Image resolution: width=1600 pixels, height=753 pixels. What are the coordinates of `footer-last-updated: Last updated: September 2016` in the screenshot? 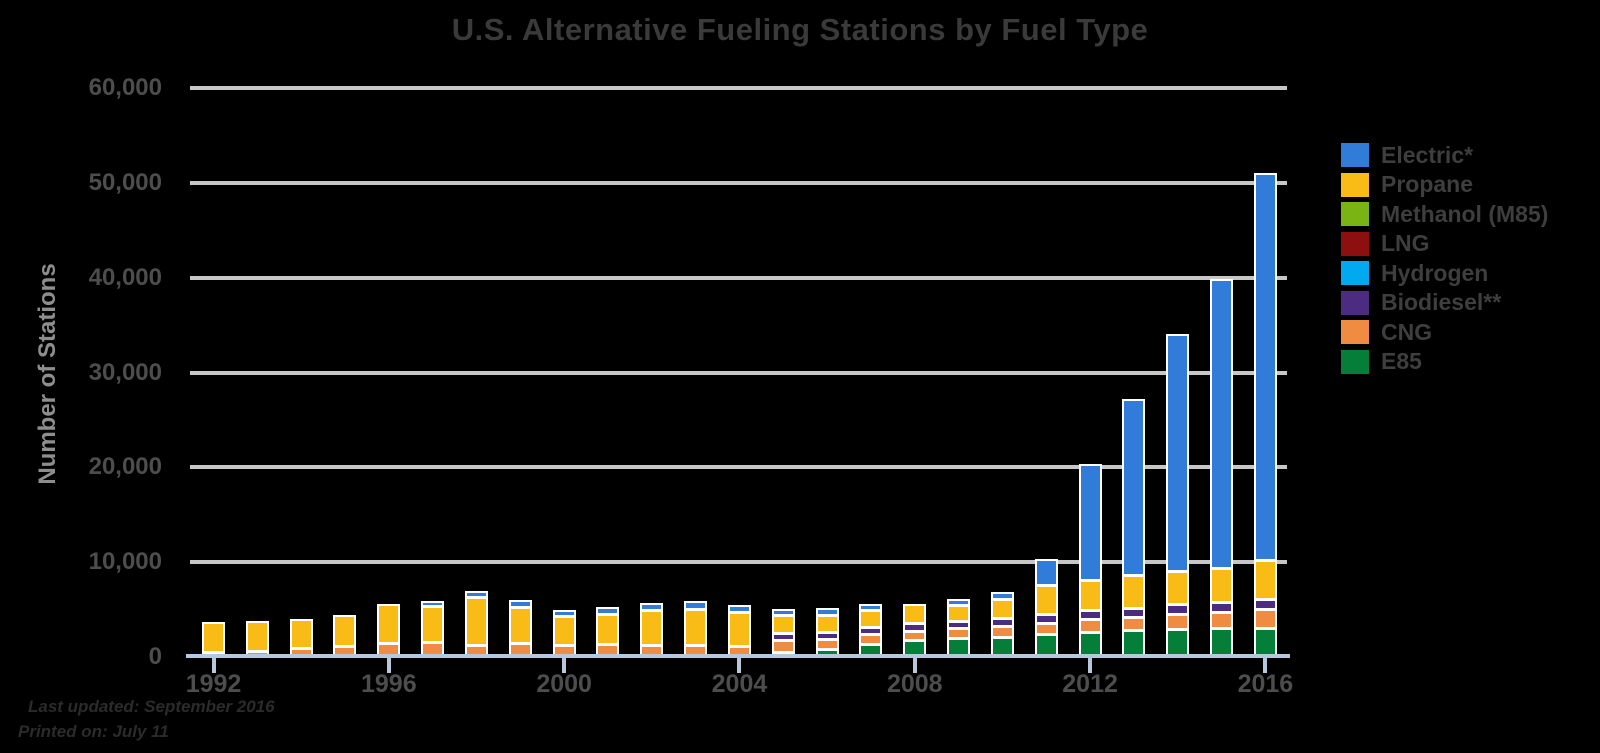 It's located at (151, 706).